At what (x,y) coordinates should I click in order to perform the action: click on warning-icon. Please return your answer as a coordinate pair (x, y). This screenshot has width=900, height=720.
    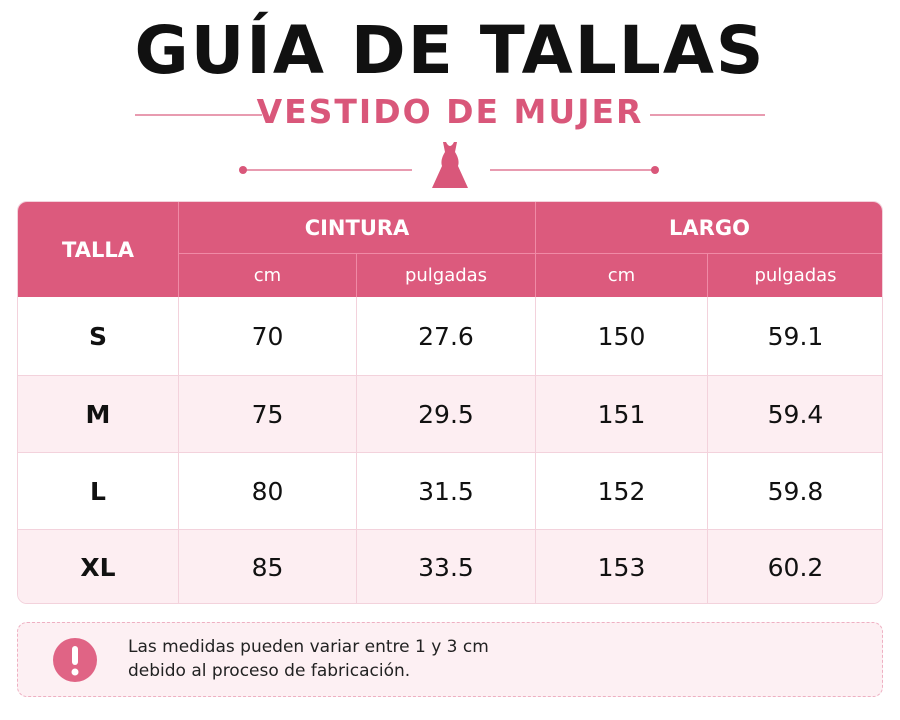
    Looking at the image, I should click on (75, 660).